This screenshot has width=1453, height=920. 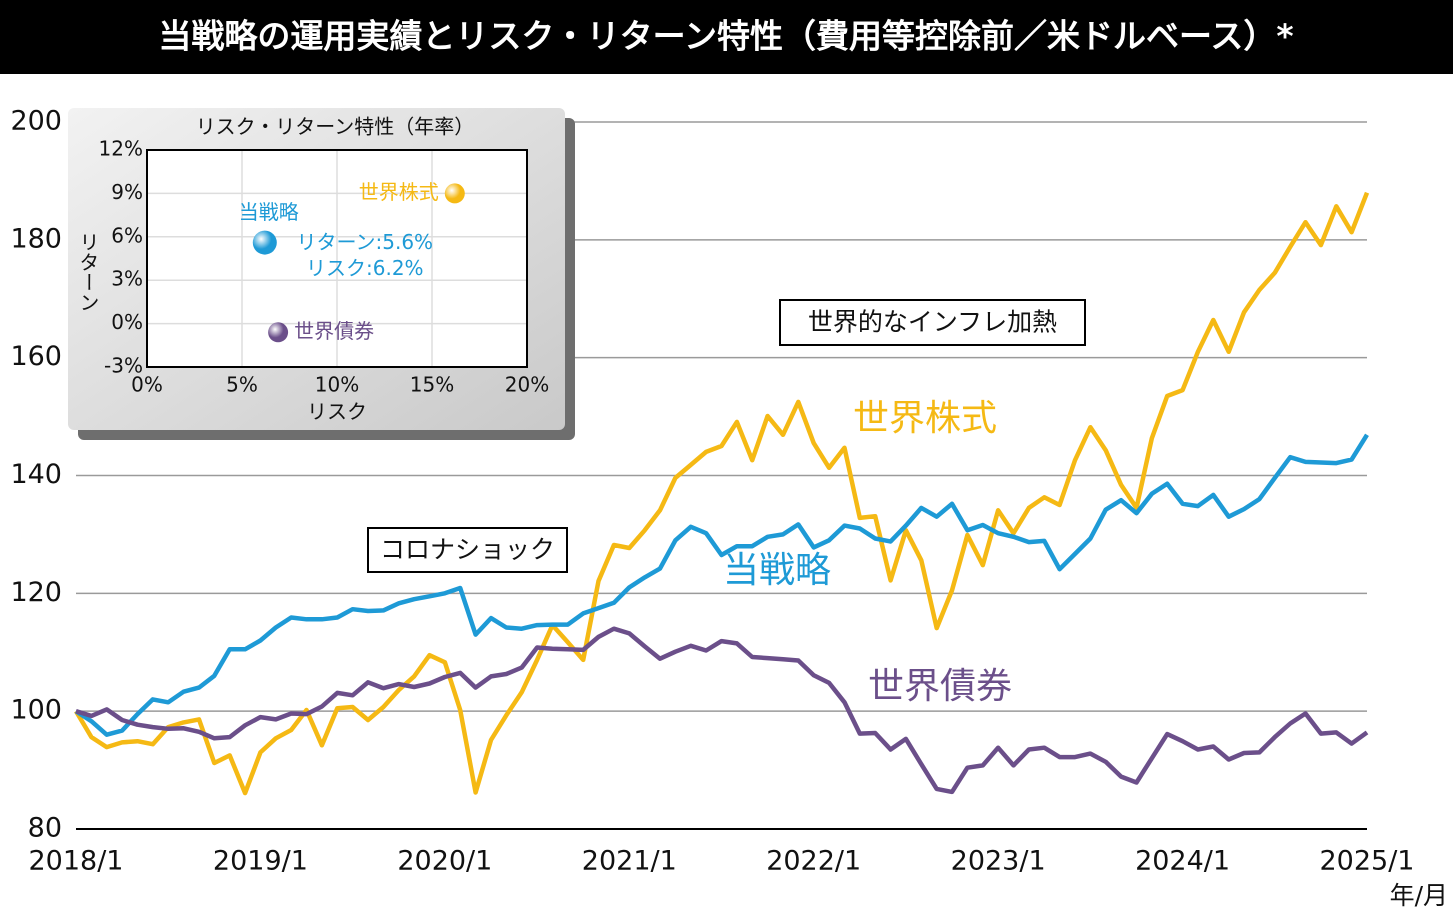 What do you see at coordinates (36, 474) in the screenshot?
I see `y-tick-label: 140` at bounding box center [36, 474].